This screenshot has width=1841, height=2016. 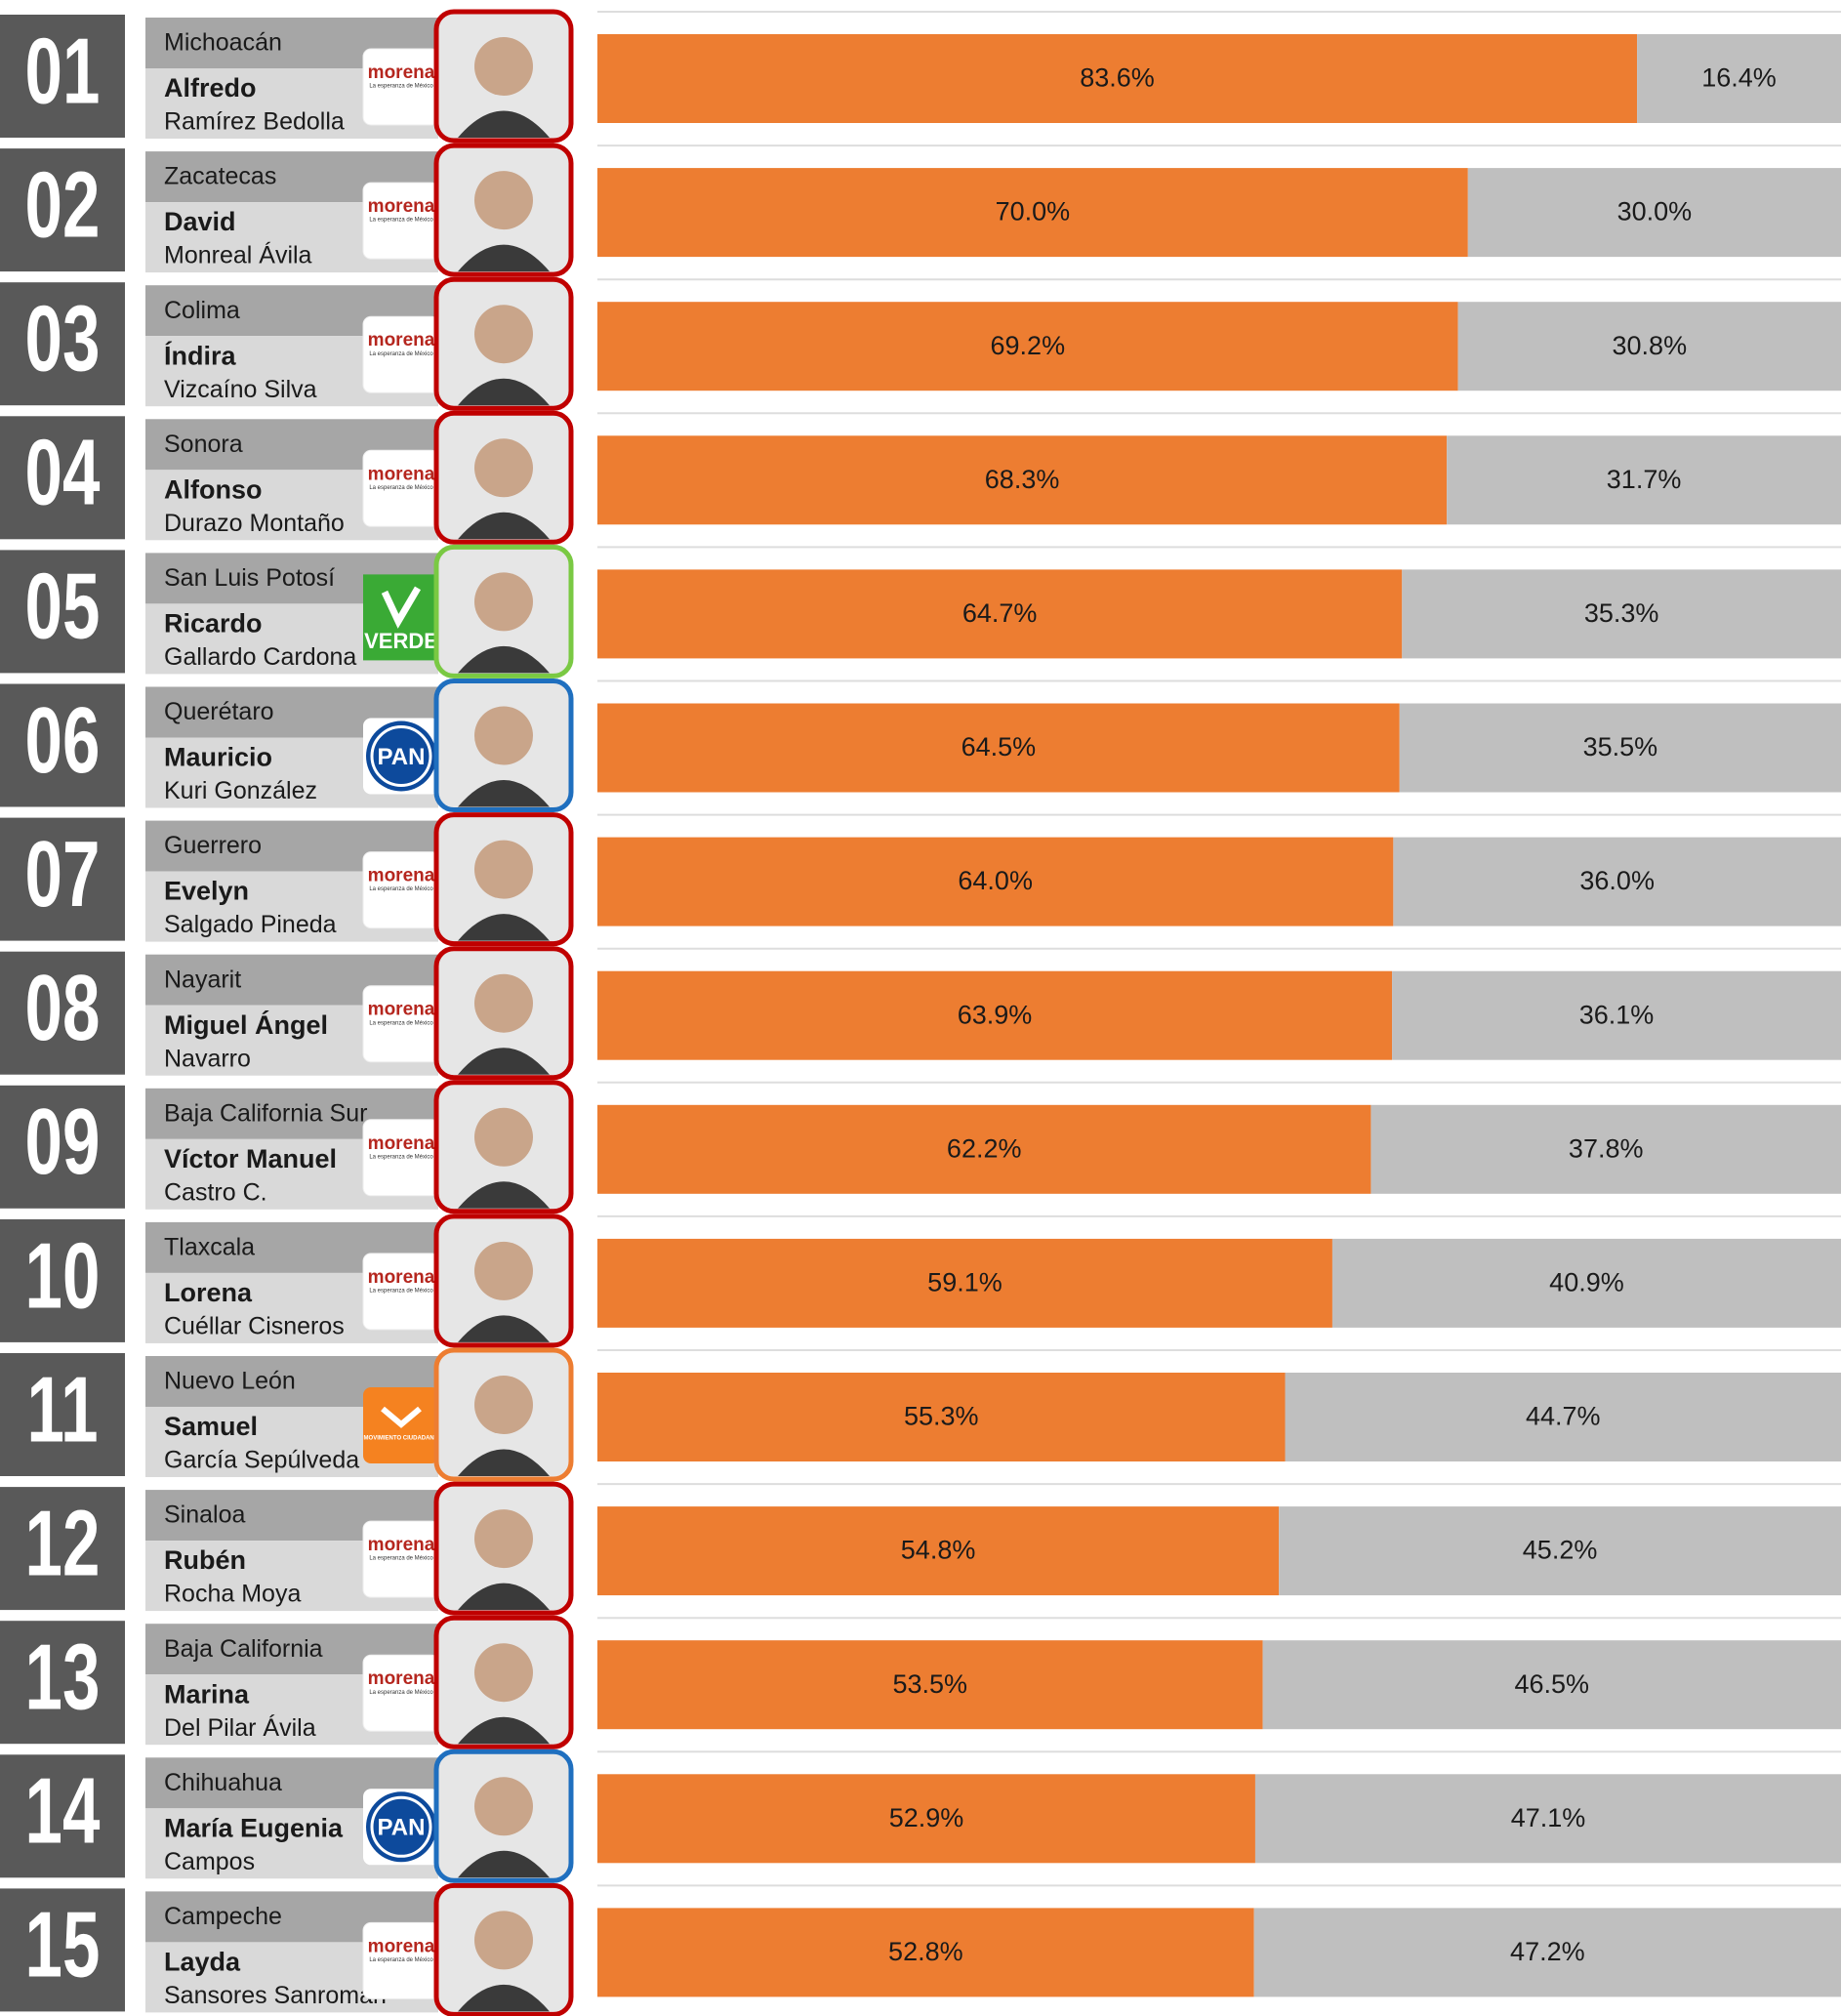 What do you see at coordinates (213, 623) in the screenshot?
I see `first-name: Ricardo` at bounding box center [213, 623].